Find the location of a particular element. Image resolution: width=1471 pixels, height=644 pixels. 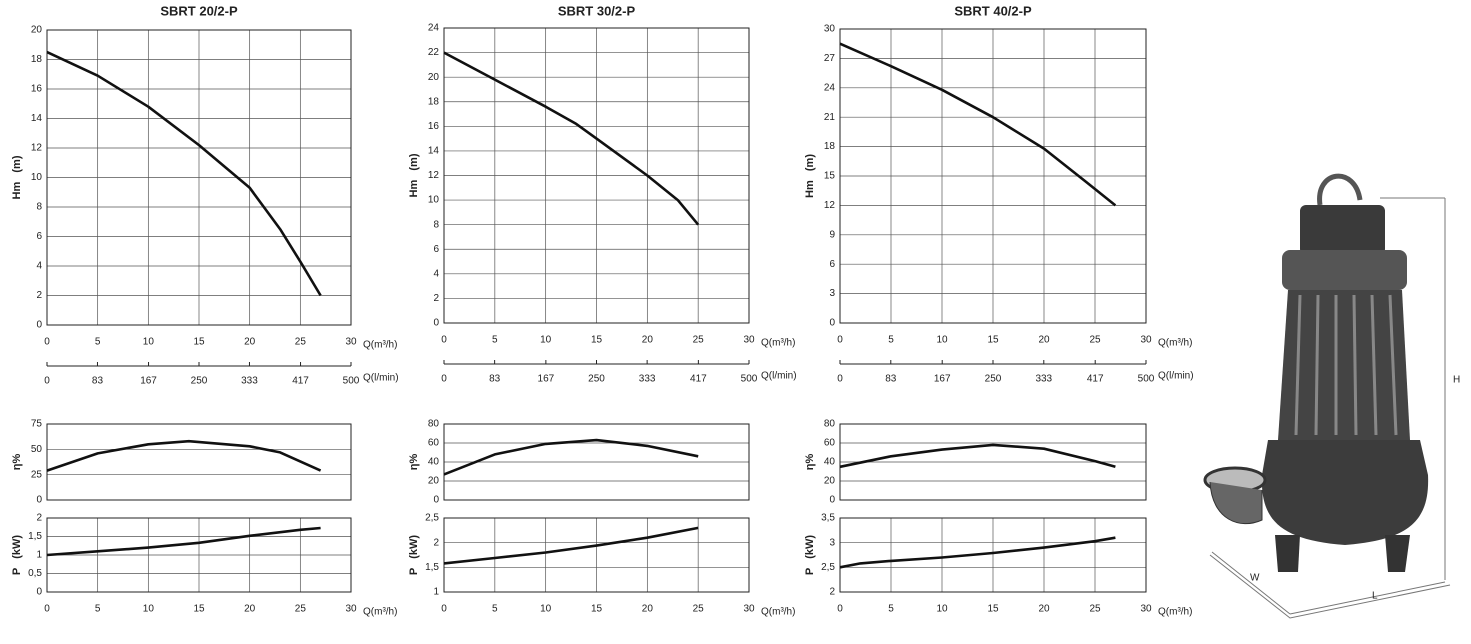

y-tick-label: 1 is located at coordinates (39, 555).